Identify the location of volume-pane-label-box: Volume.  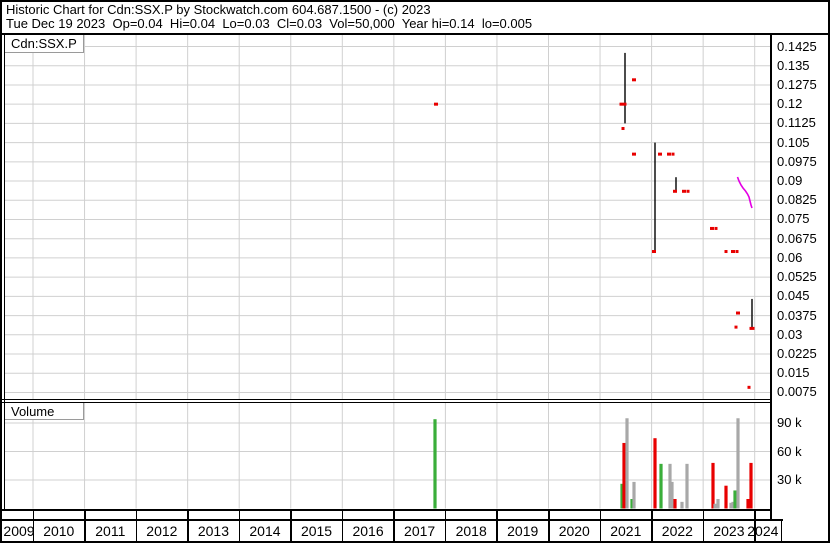
(44, 411).